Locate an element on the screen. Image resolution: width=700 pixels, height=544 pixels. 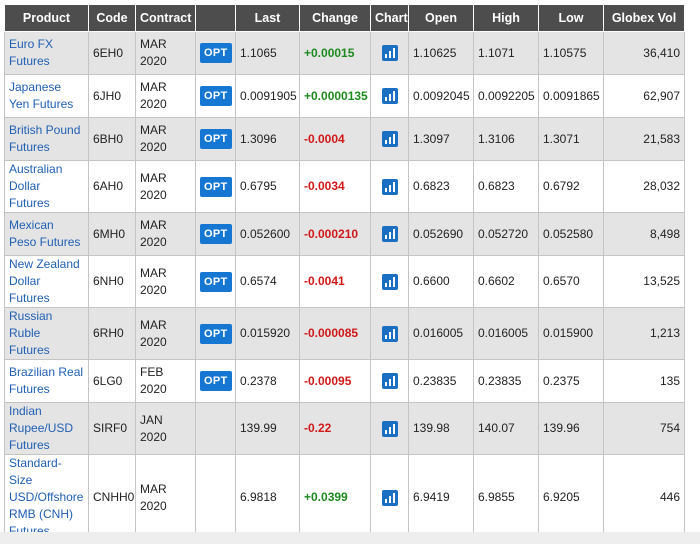
globex-vol-cell: 8,498 is located at coordinates (644, 234).